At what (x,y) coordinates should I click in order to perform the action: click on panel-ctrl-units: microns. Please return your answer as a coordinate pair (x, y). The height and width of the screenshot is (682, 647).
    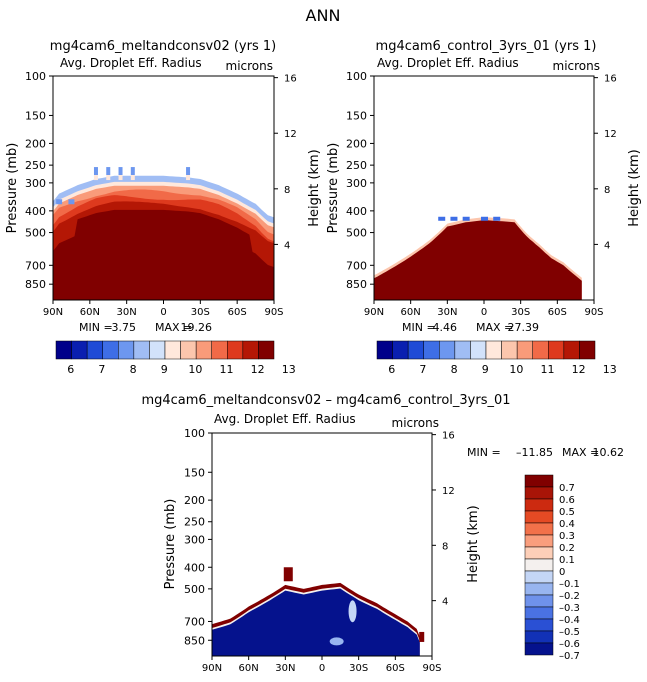
    Looking at the image, I should click on (577, 66).